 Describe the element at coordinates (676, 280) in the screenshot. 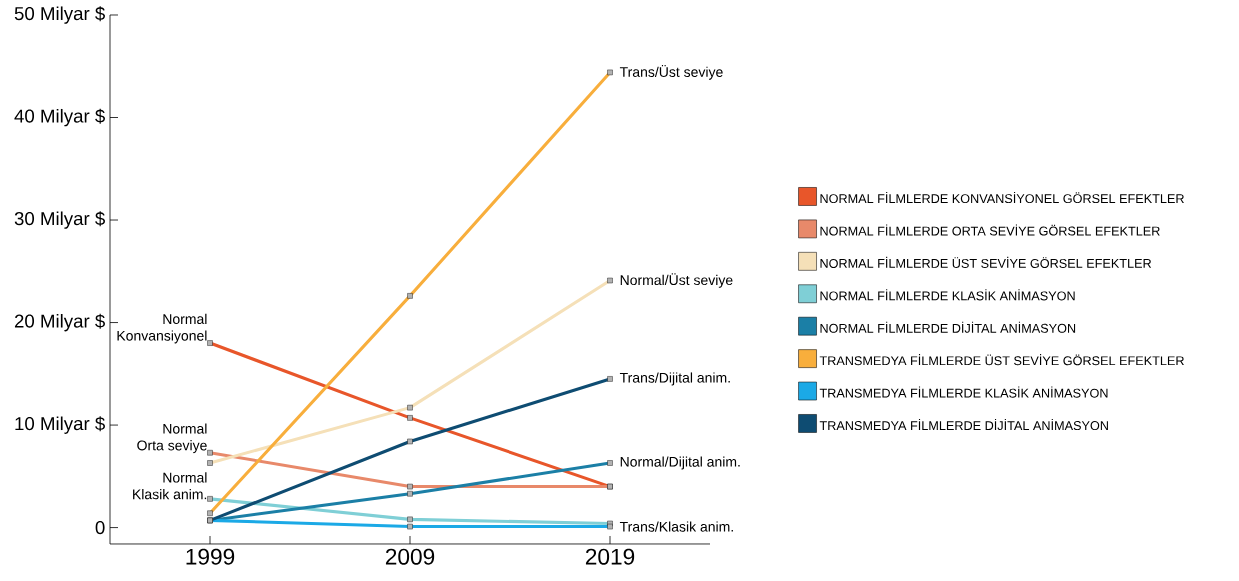

I see `annotation: Normal/Üst seviye` at that location.